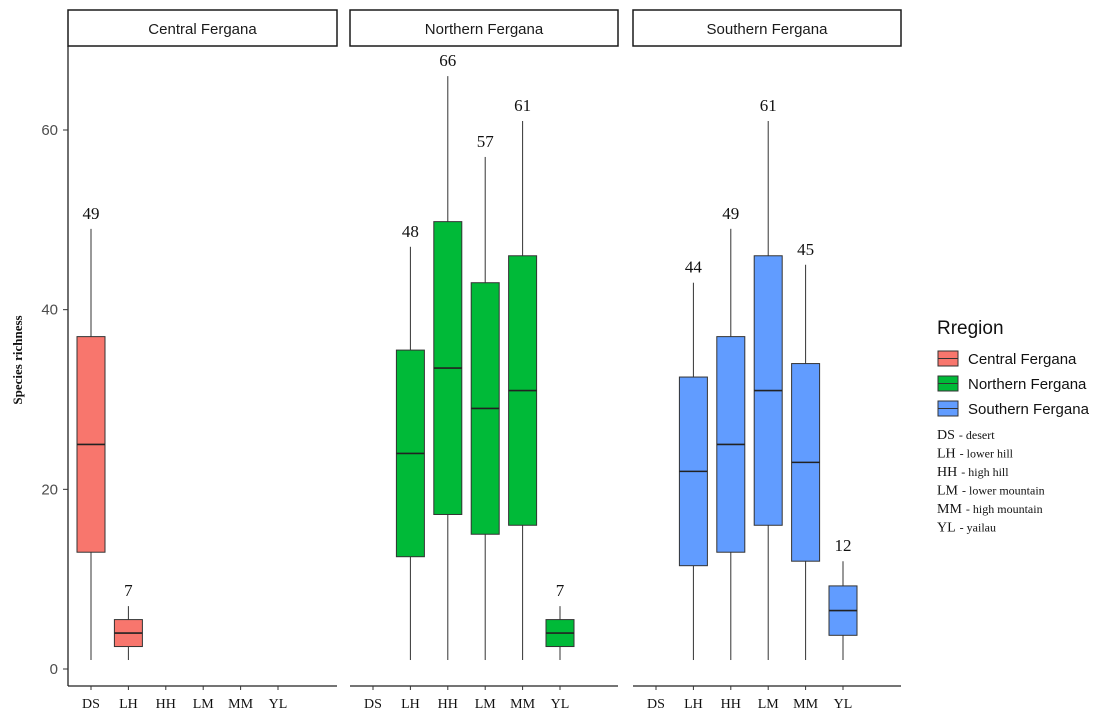 The height and width of the screenshot is (714, 1117). What do you see at coordinates (805, 249) in the screenshot?
I see `max-value-label: 45` at bounding box center [805, 249].